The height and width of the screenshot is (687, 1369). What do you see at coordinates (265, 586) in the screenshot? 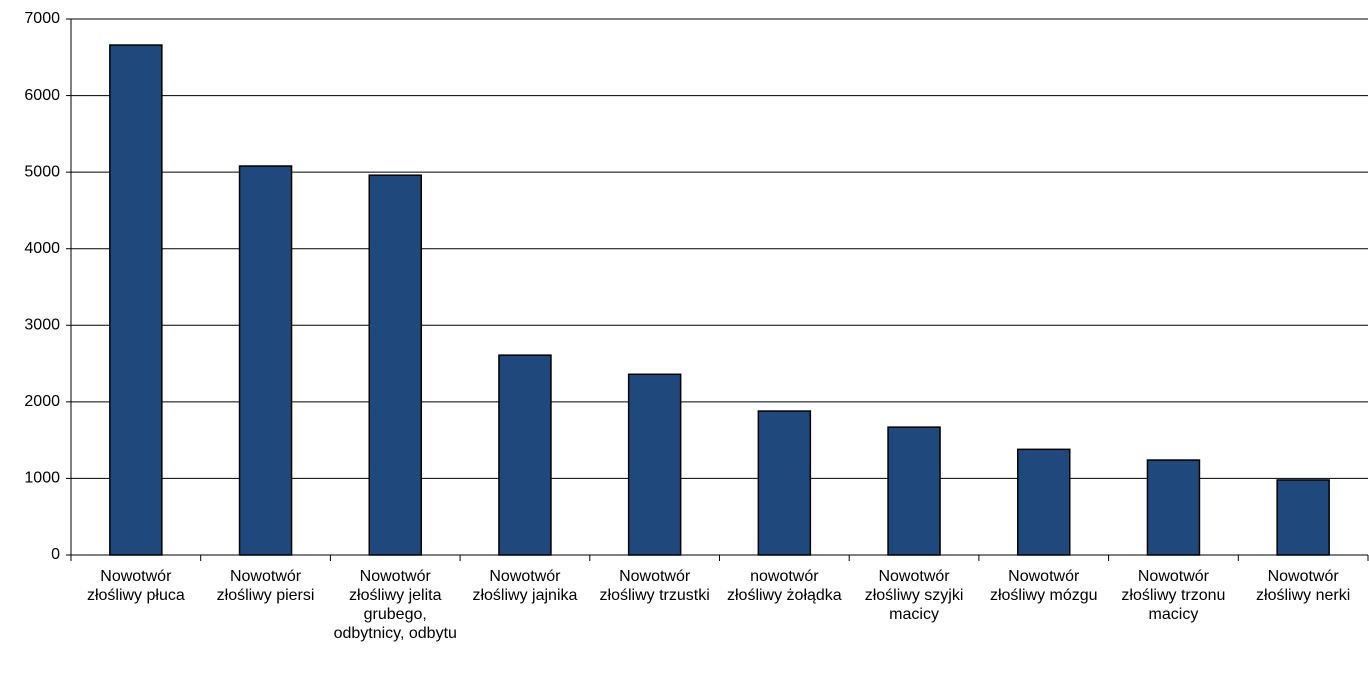
I see `x-tick-label: Nowotwór złośliwy piersi` at bounding box center [265, 586].